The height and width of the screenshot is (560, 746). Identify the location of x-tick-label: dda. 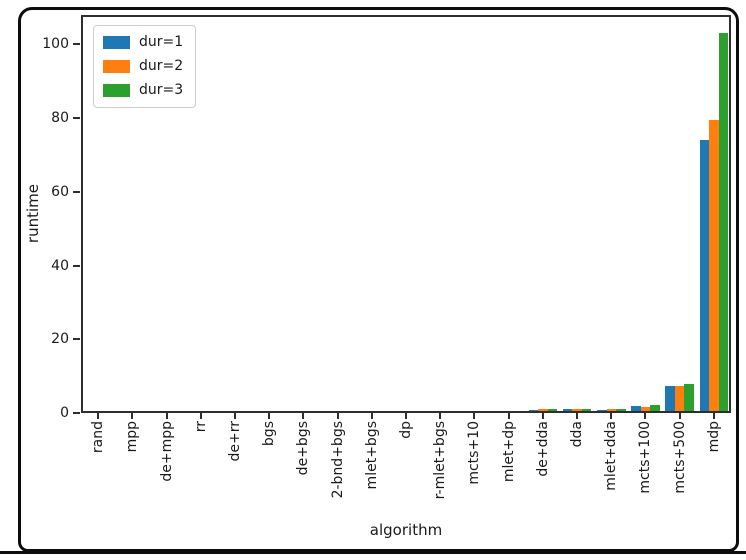
(577, 434).